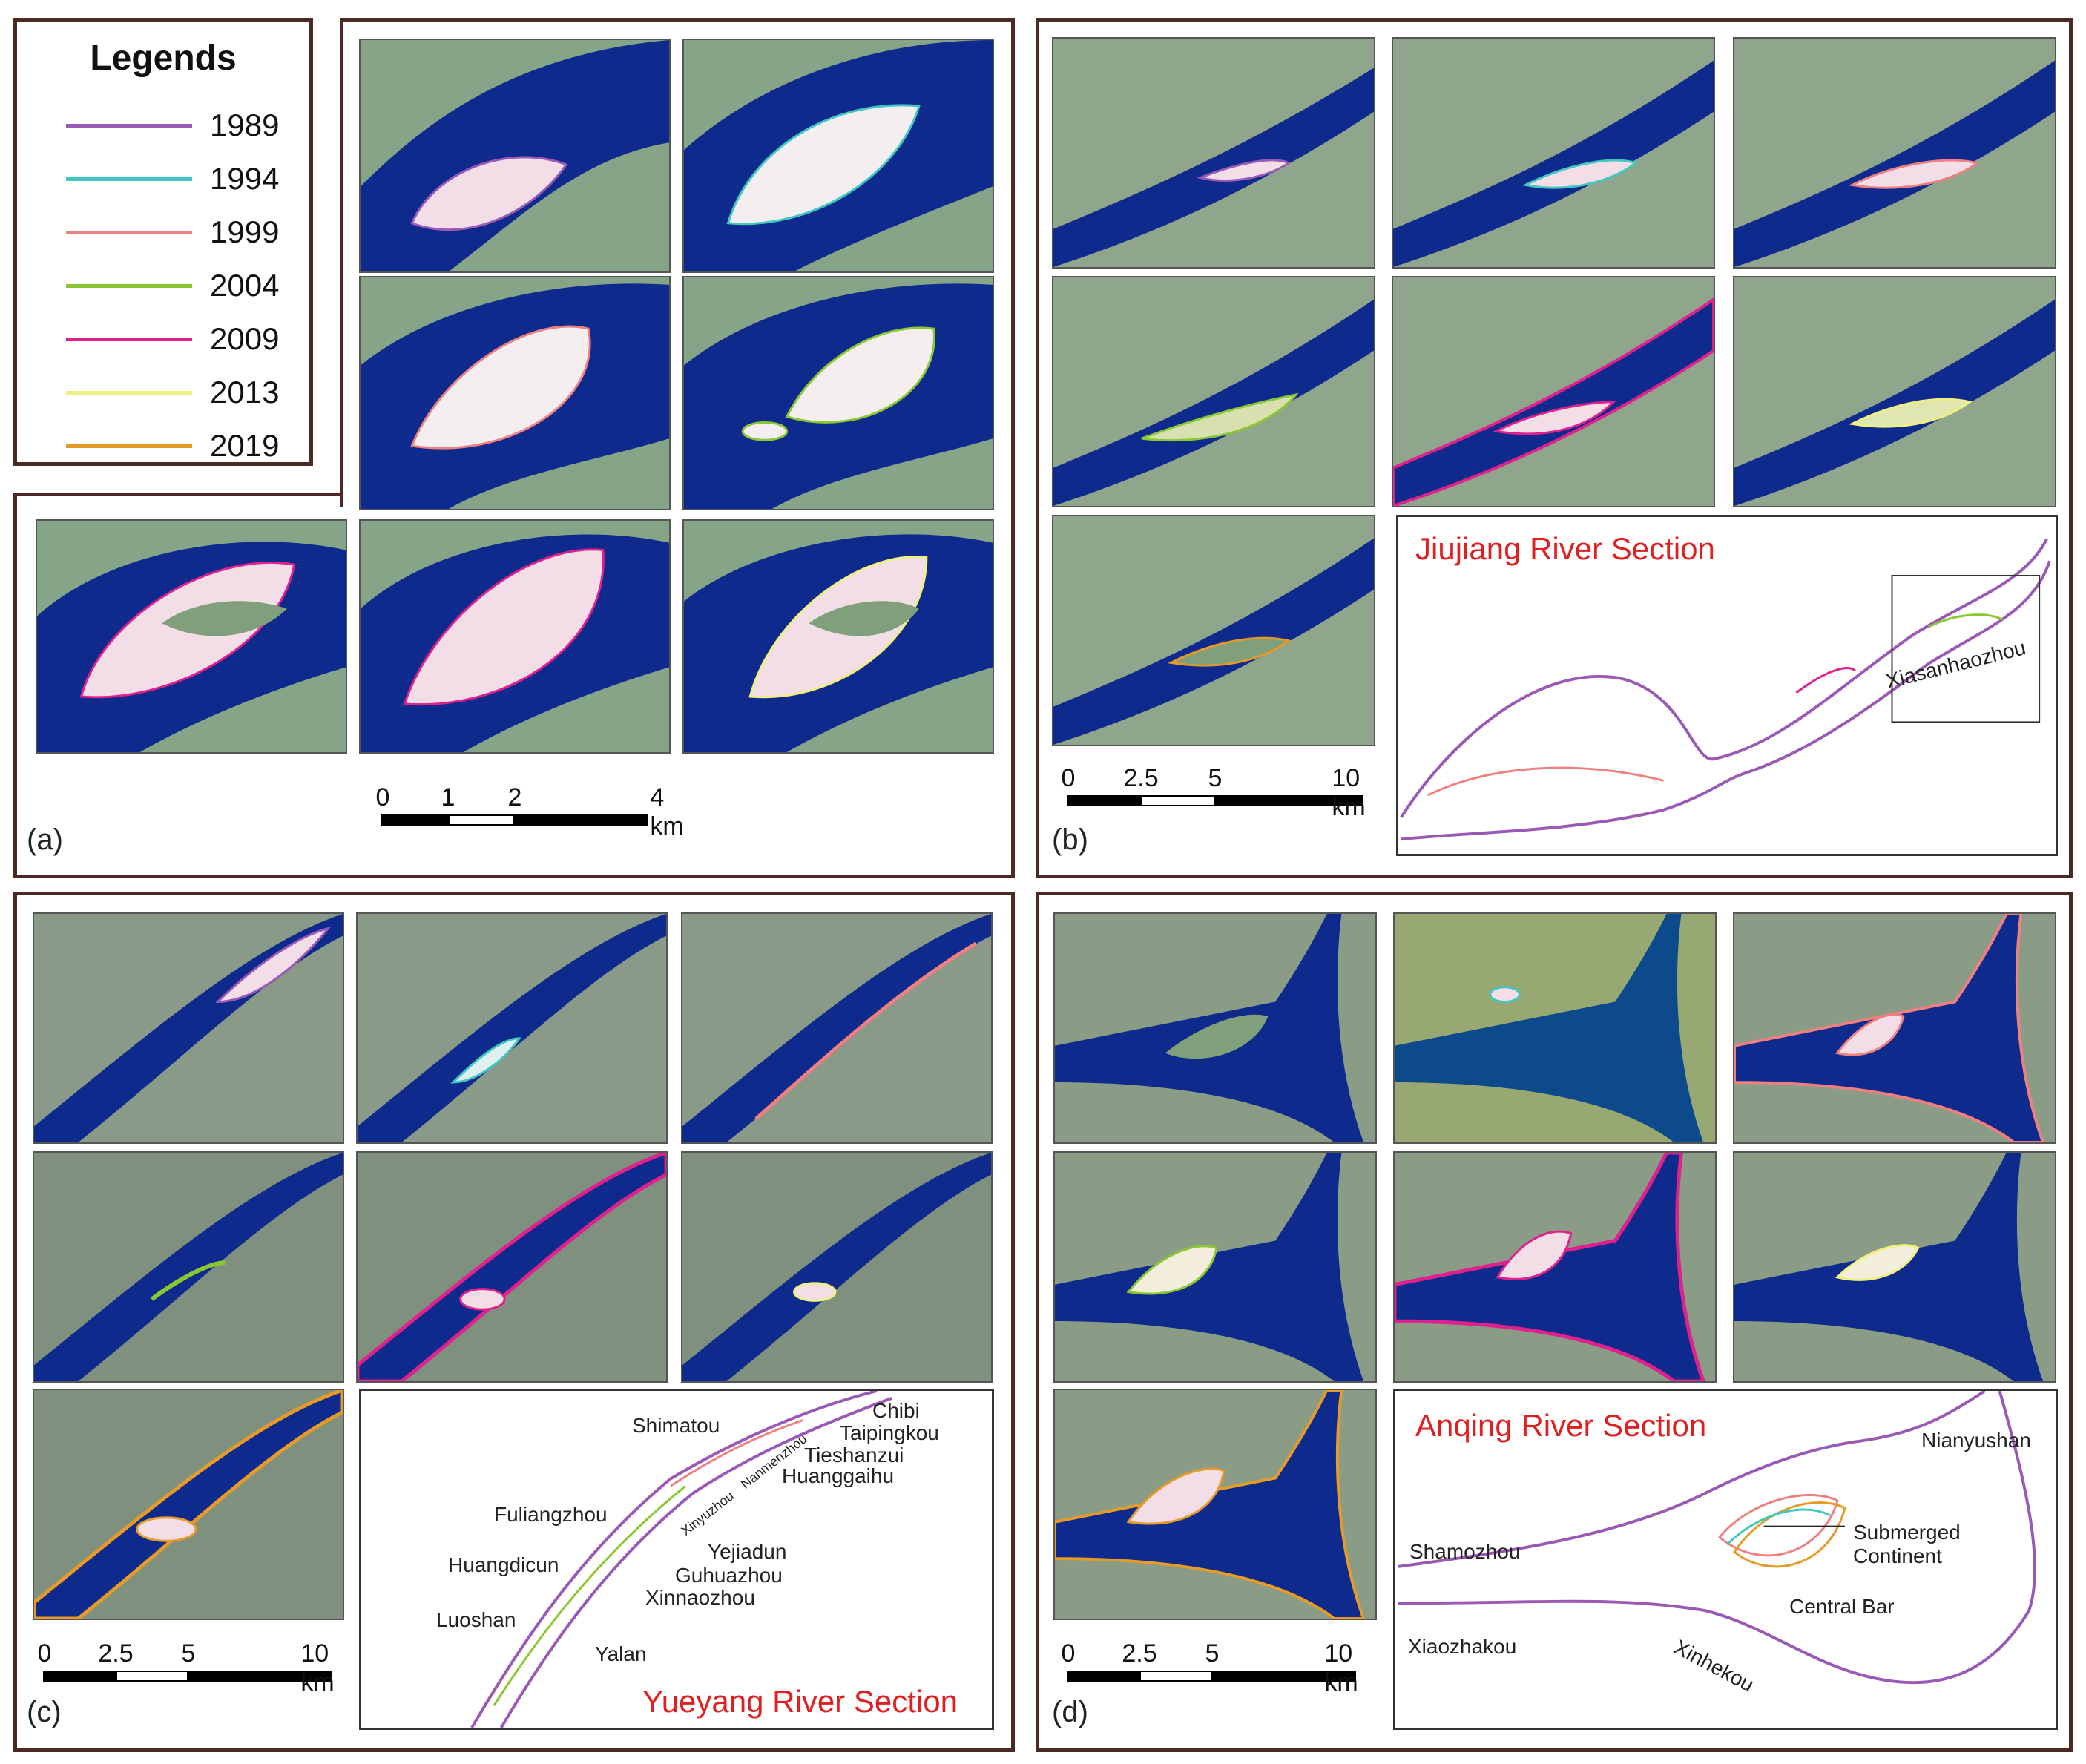 This screenshot has width=2086, height=1764. What do you see at coordinates (515, 636) in the screenshot?
I see `map-tile-a-2013` at bounding box center [515, 636].